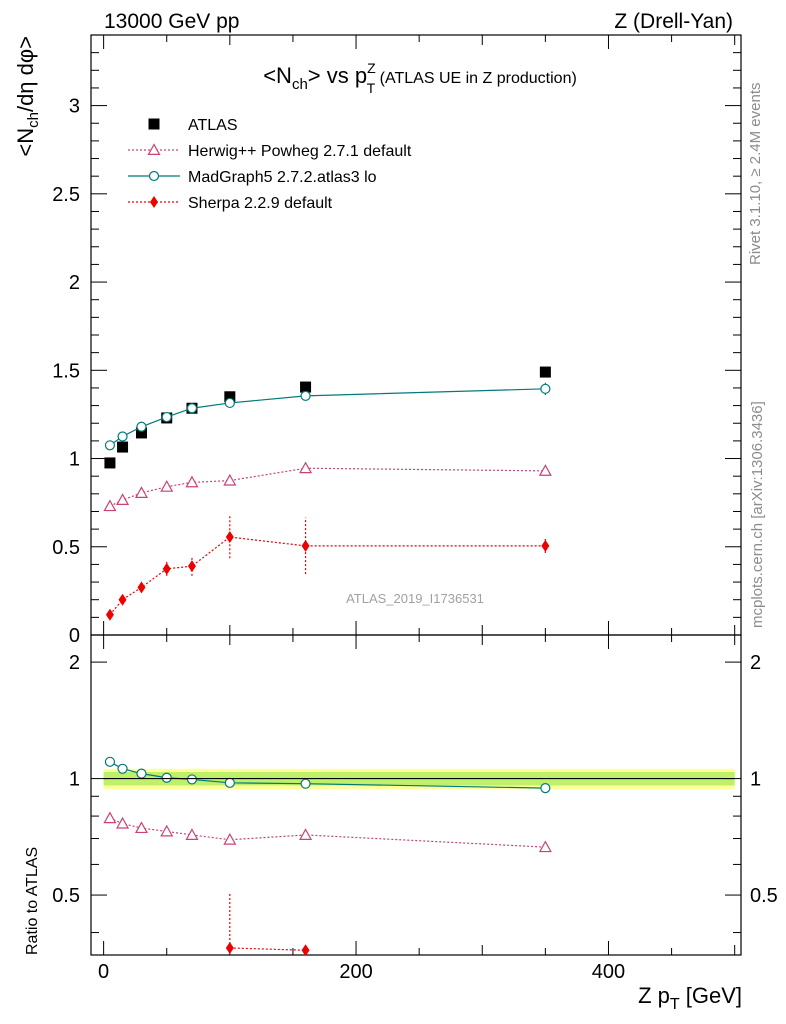 The width and height of the screenshot is (786, 1024). I want to click on y-tick-label-ratio-right: 1, so click(755, 780).